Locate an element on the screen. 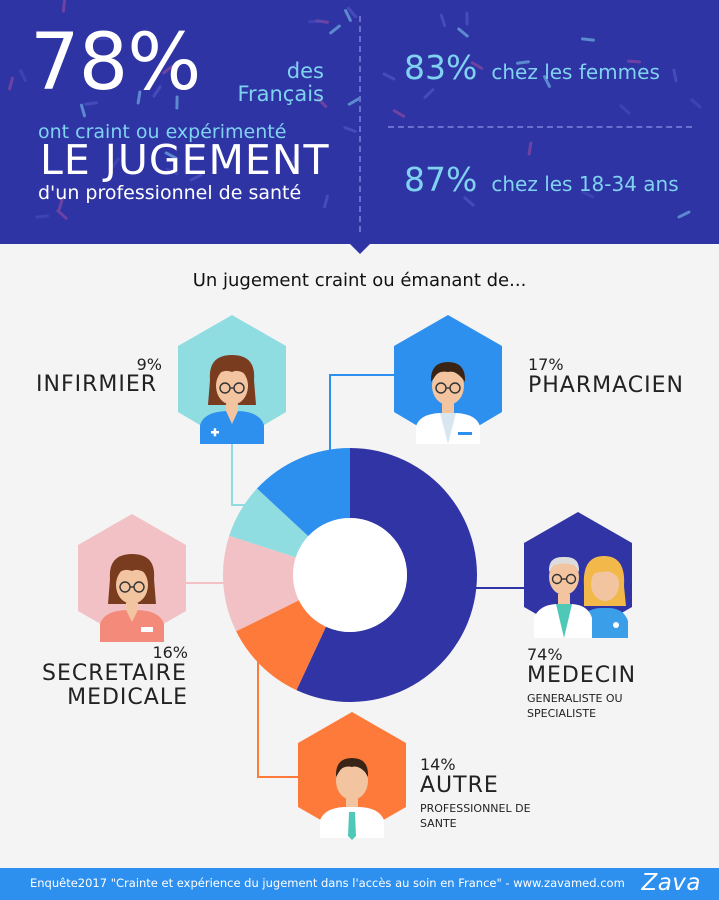 The image size is (719, 900). autre-sub-2: SANTE is located at coordinates (438, 824).